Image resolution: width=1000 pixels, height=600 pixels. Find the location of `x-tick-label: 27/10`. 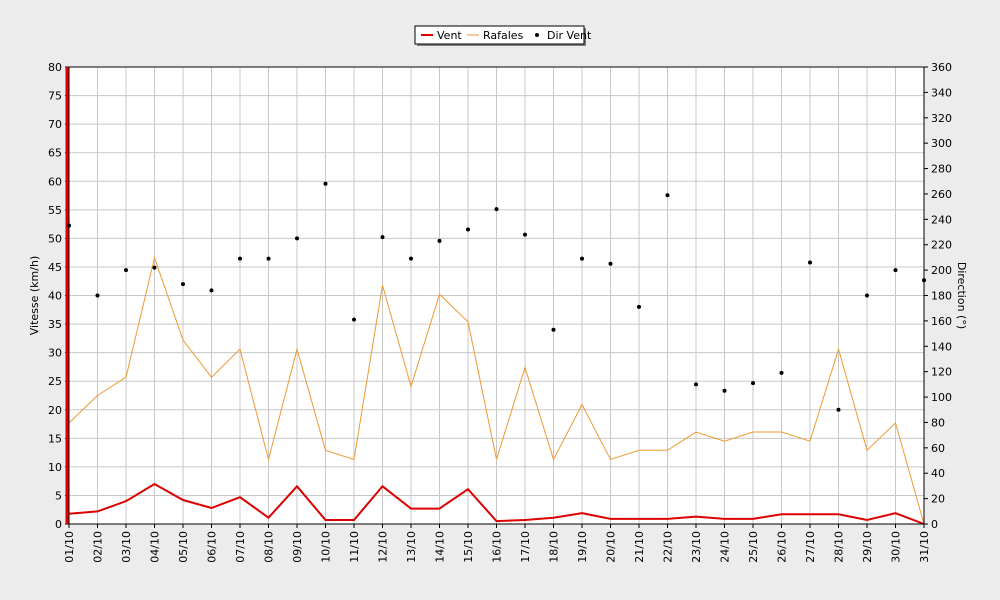

x-tick-label: 27/10 is located at coordinates (810, 547).